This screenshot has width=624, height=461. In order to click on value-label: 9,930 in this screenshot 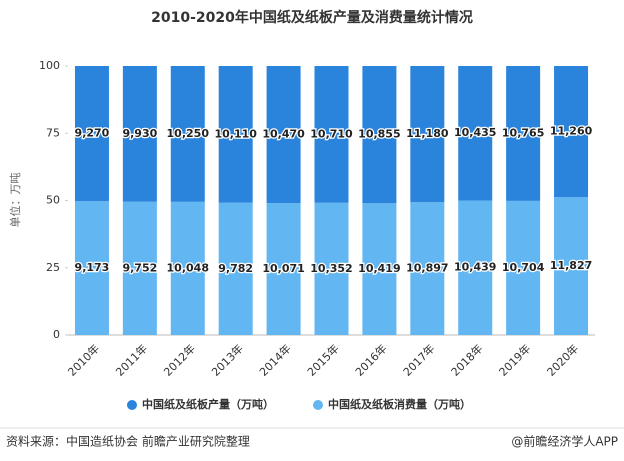, I will do `click(139, 133)`.